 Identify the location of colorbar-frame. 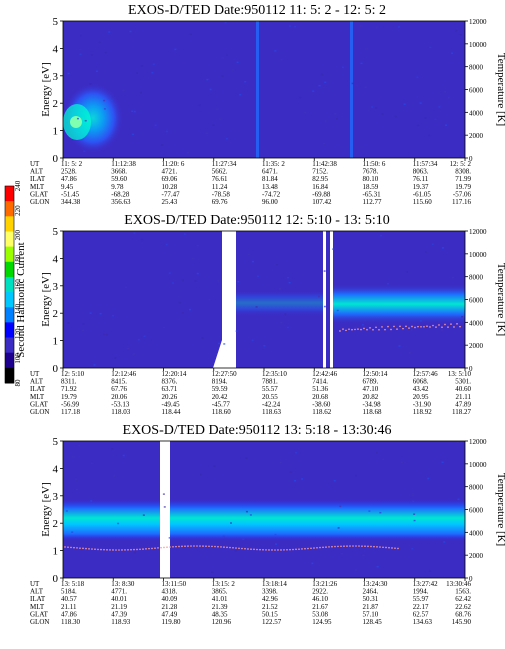
(9, 284).